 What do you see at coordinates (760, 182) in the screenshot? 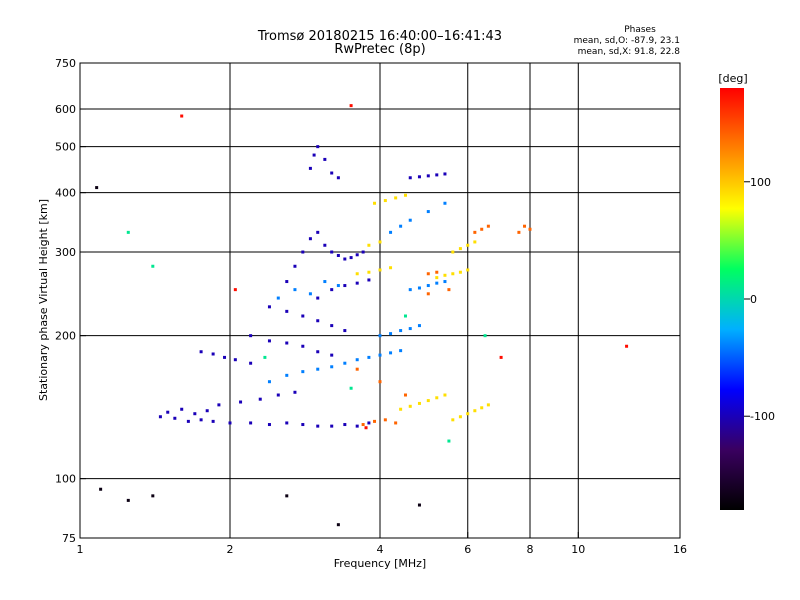
I see `colorbar-tick-label: 100` at bounding box center [760, 182].